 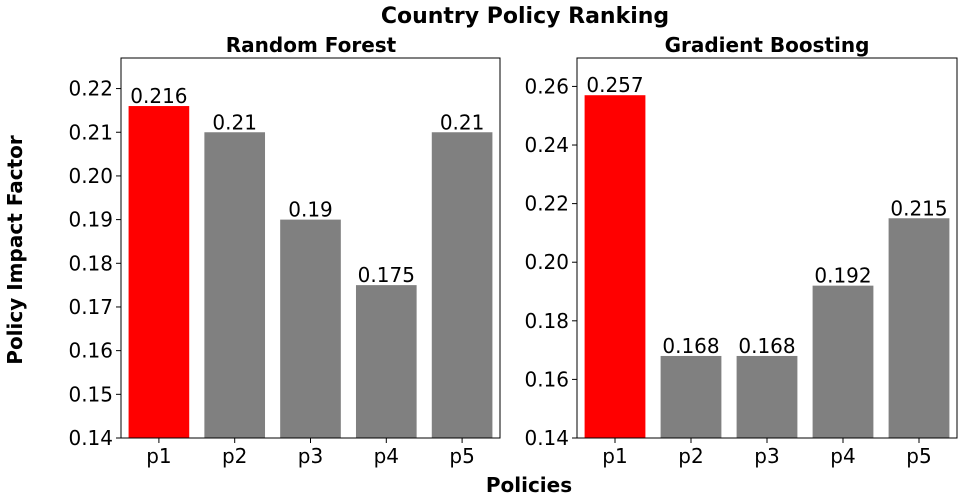 What do you see at coordinates (234, 122) in the screenshot?
I see `random-forest-value-label-p2: 0.21` at bounding box center [234, 122].